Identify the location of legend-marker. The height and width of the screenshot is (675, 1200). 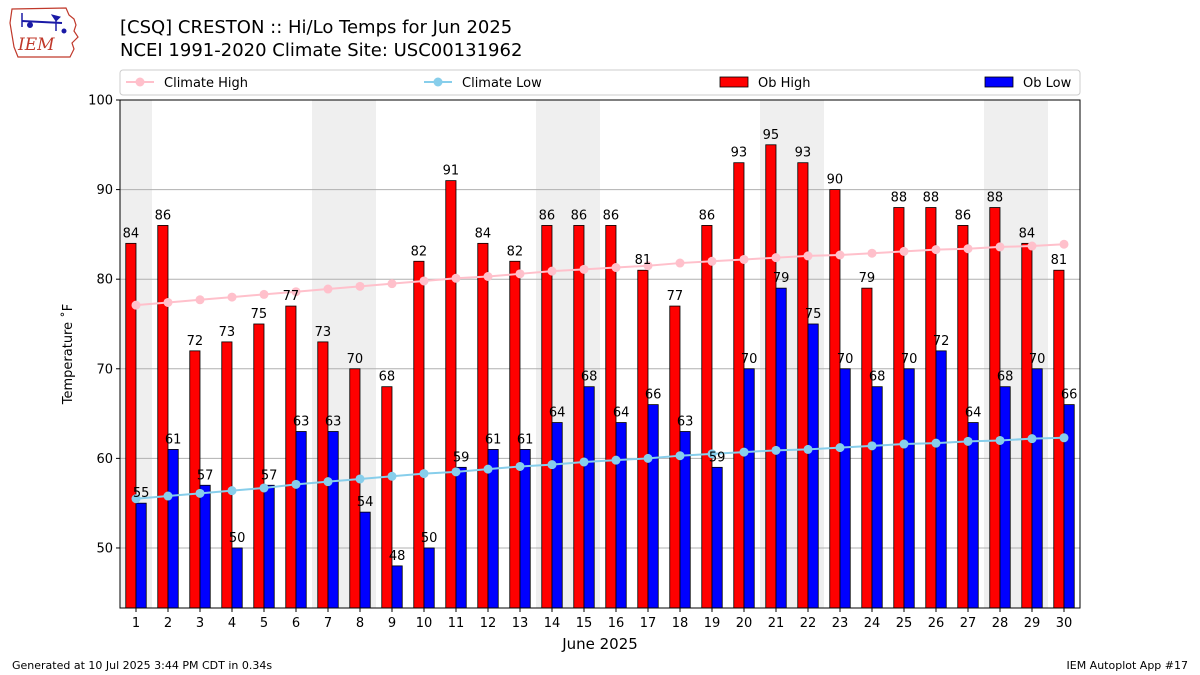
(438, 82).